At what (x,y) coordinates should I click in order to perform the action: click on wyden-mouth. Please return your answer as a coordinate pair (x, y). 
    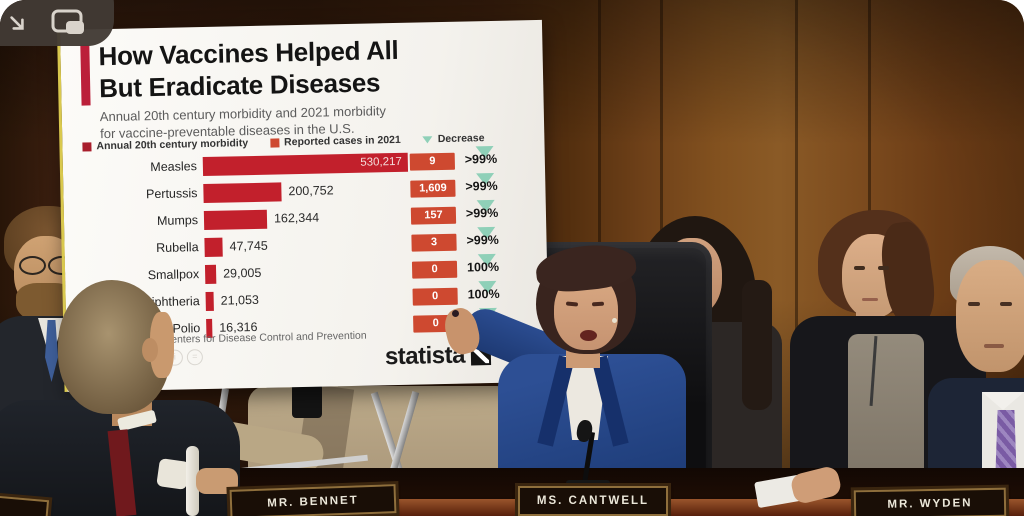
    Looking at the image, I should click on (994, 346).